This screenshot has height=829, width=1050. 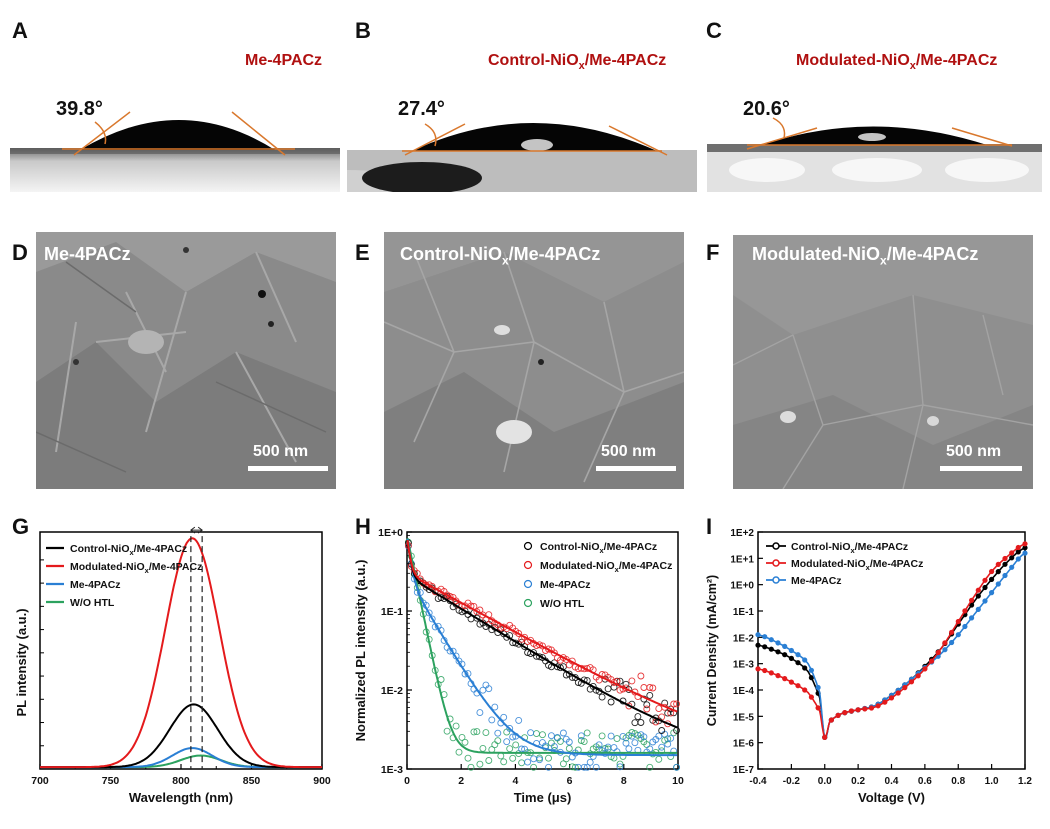 What do you see at coordinates (360, 651) in the screenshot?
I see `y-axis-label-h: Normalized PL intensity (a.u.)` at bounding box center [360, 651].